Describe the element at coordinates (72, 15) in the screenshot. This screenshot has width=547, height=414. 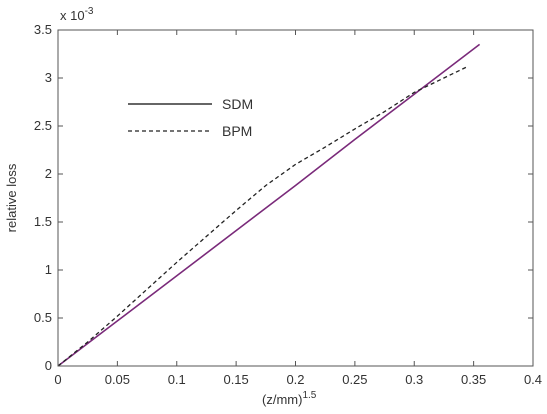
I see `y-multiplier-base: x 10` at that location.